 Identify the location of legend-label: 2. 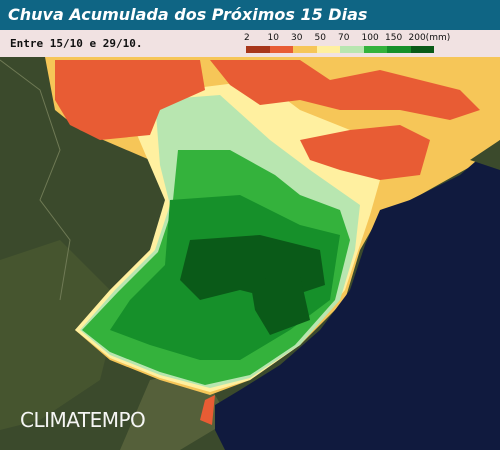
(247, 38).